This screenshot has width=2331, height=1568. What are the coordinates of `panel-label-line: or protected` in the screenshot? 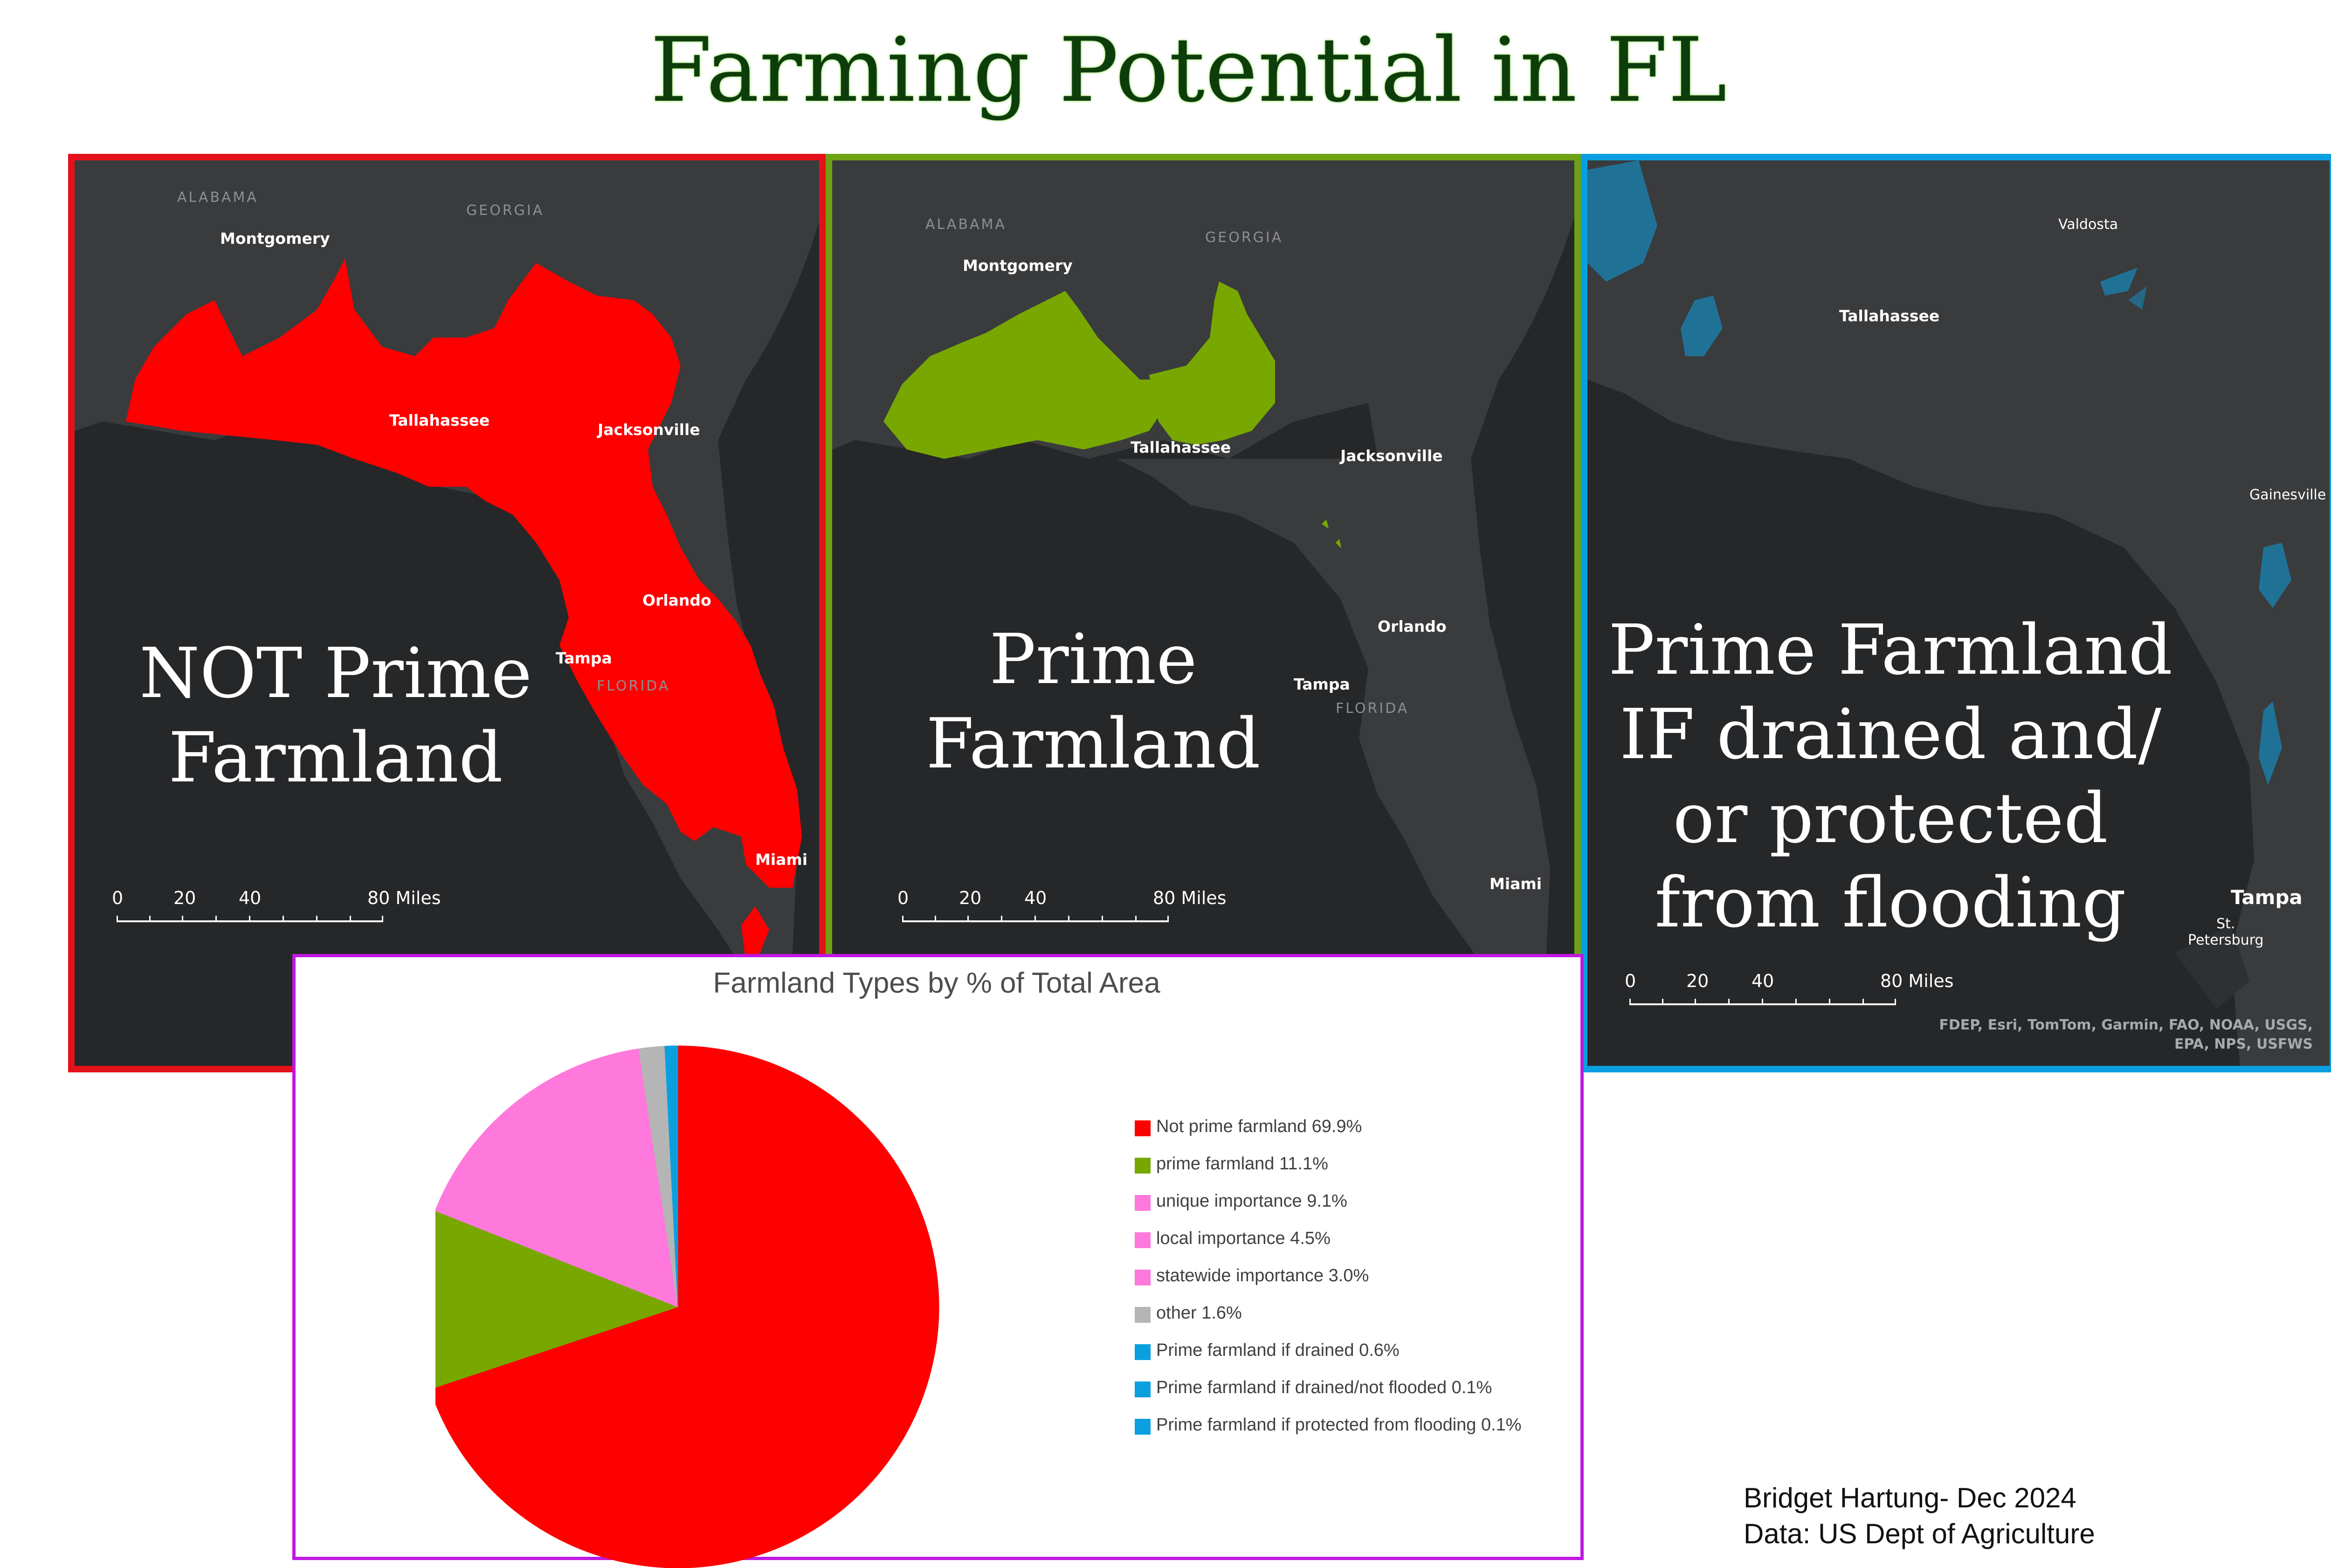 It's located at (1890, 818).